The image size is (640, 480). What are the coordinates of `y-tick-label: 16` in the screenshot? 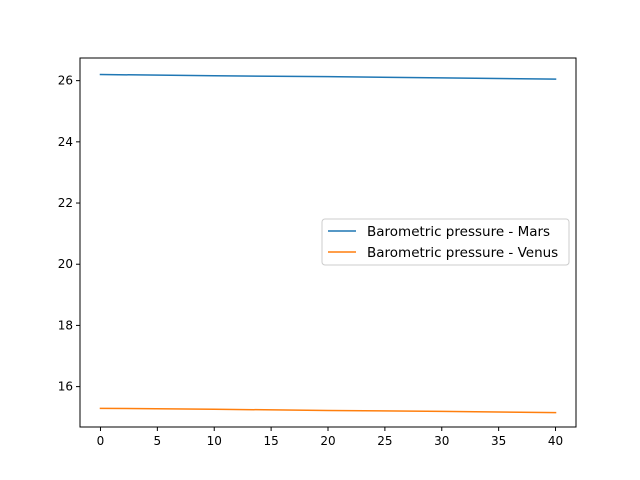 It's located at (65, 387).